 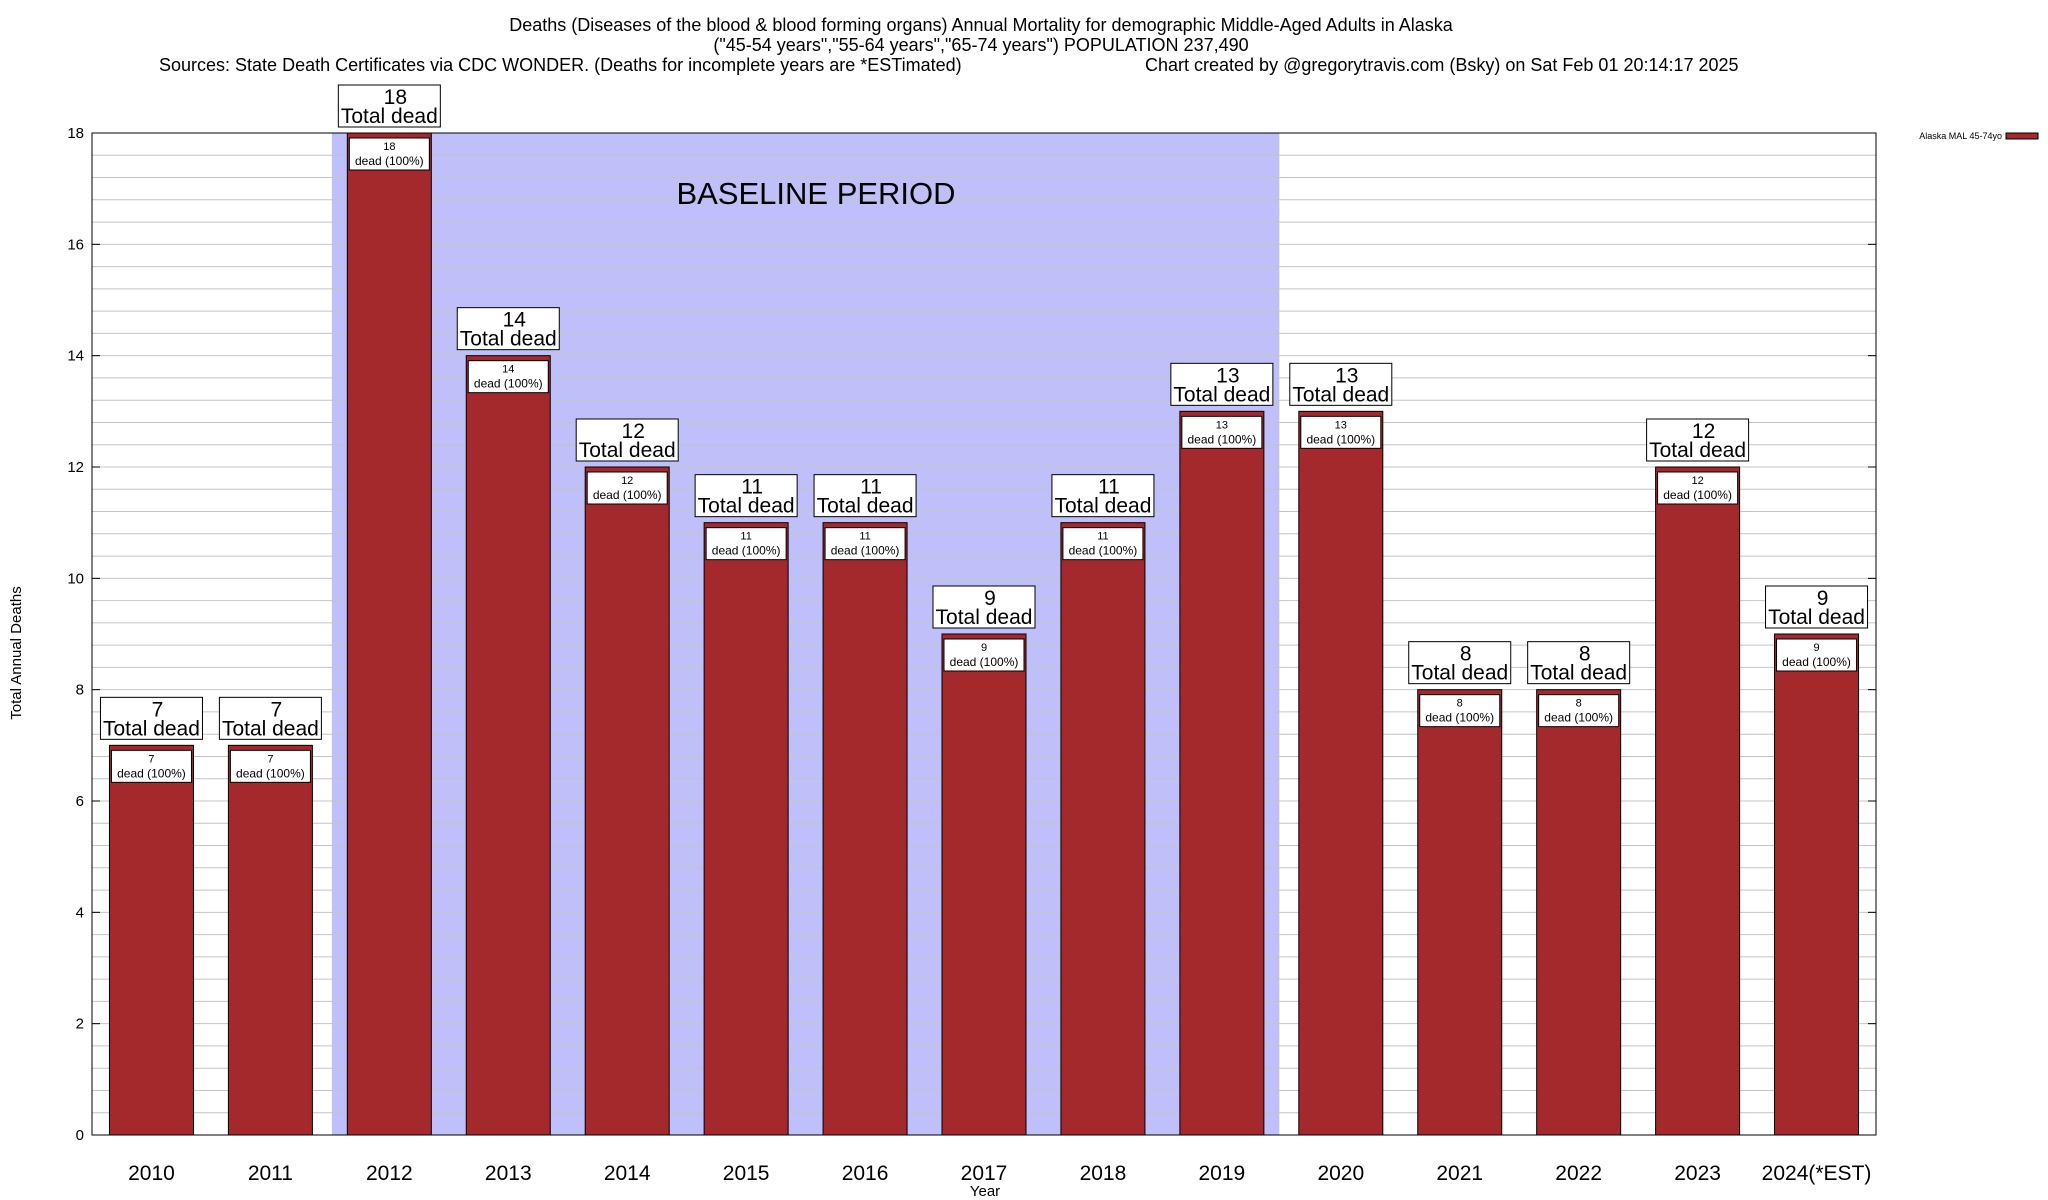 What do you see at coordinates (270, 940) in the screenshot?
I see `bar-2011` at bounding box center [270, 940].